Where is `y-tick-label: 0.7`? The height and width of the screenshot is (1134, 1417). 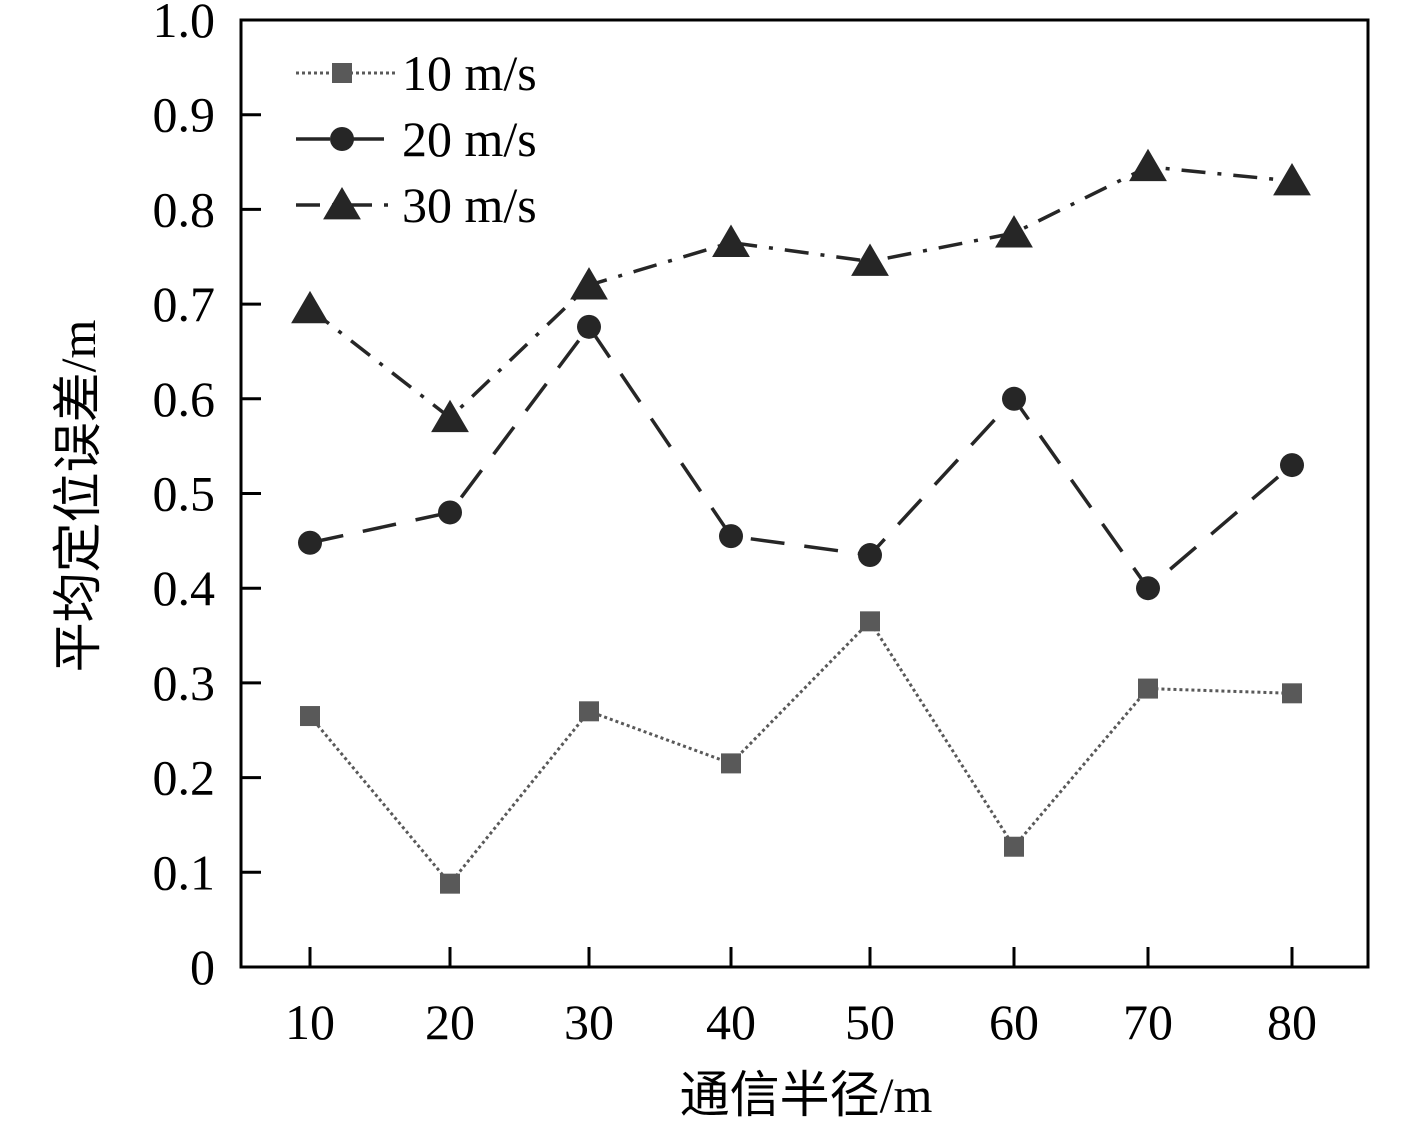 y-tick-label: 0.7 is located at coordinates (184, 304).